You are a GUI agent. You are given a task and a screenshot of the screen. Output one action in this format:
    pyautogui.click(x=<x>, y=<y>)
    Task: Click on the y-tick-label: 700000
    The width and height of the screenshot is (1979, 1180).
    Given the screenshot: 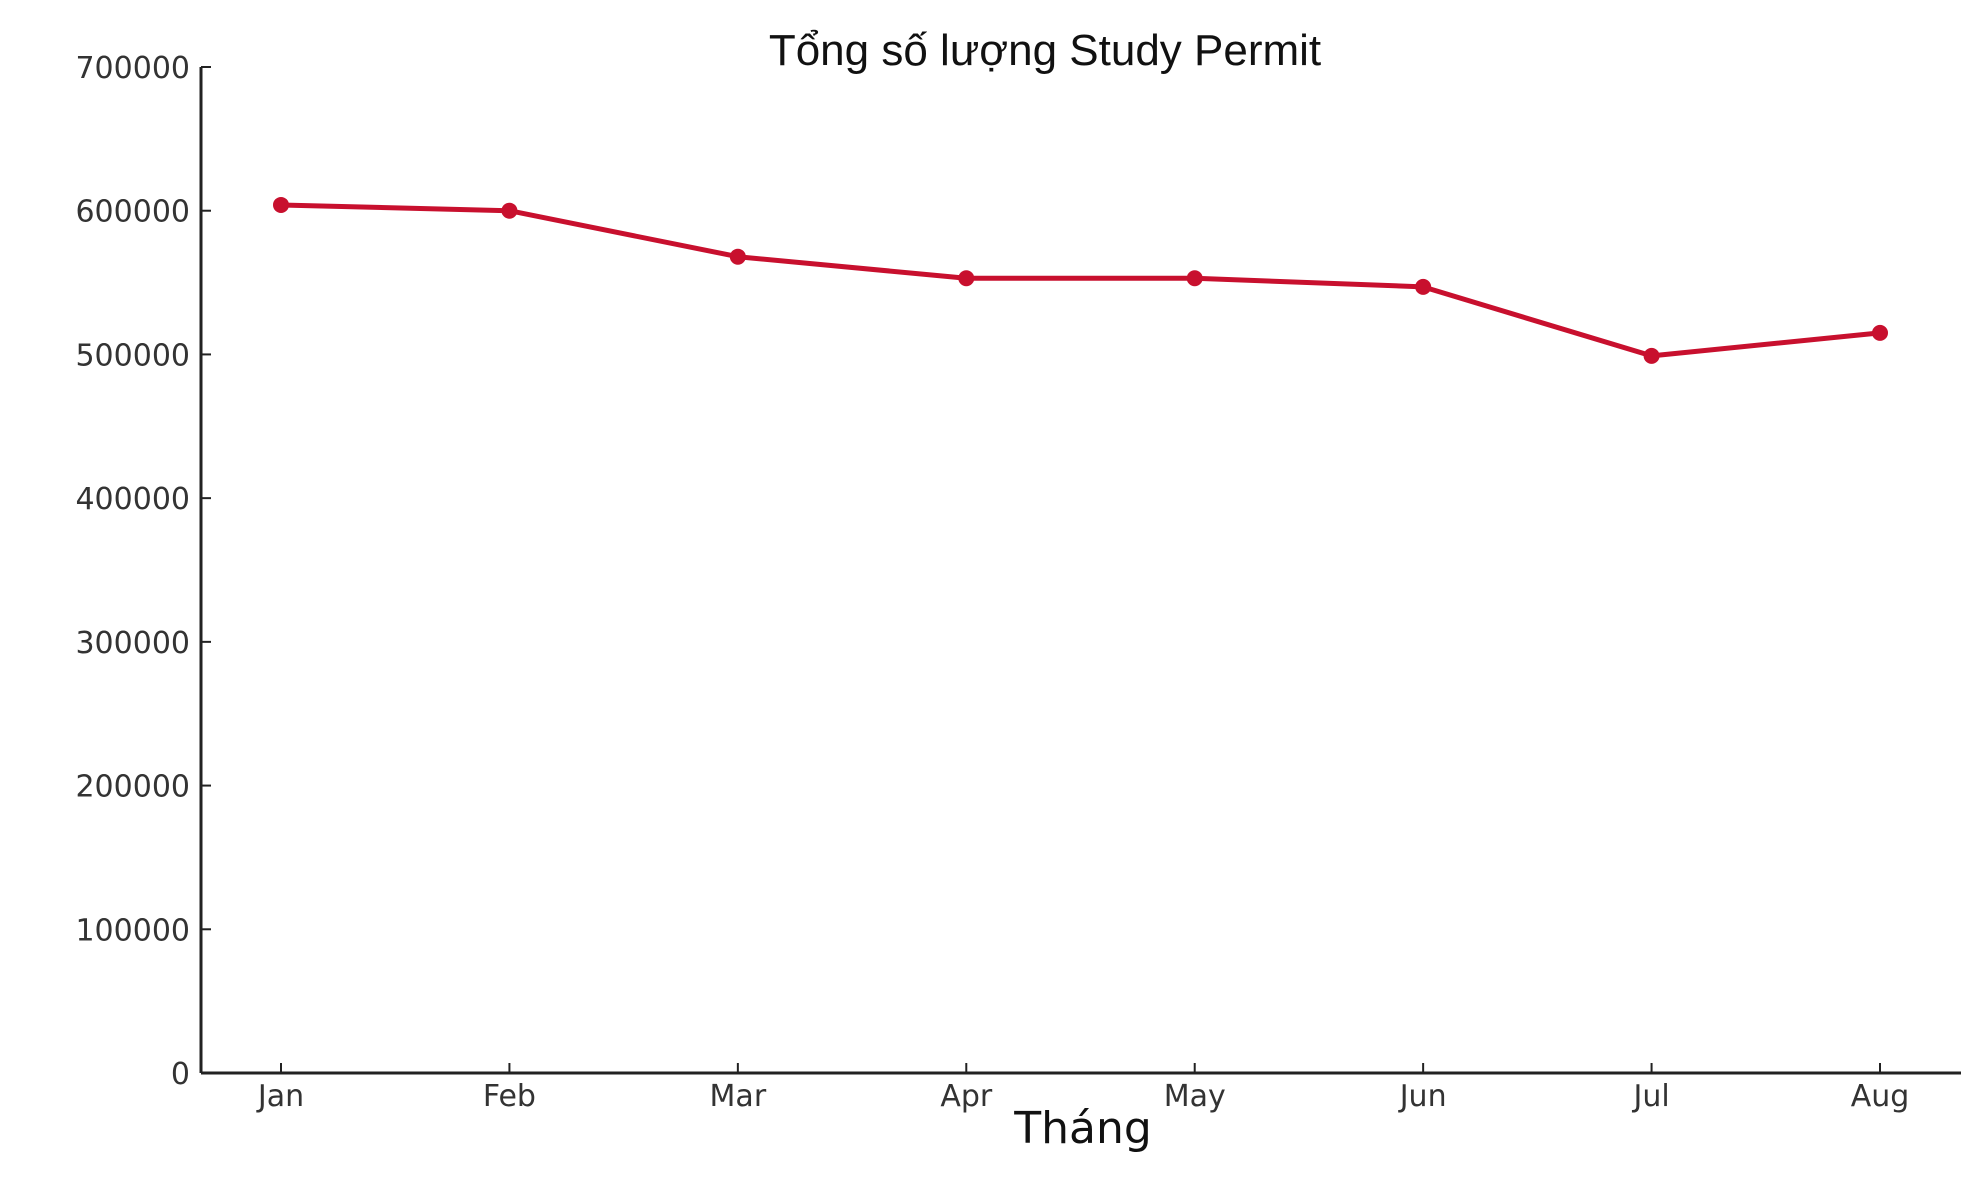 What is the action you would take?
    pyautogui.click(x=132, y=68)
    